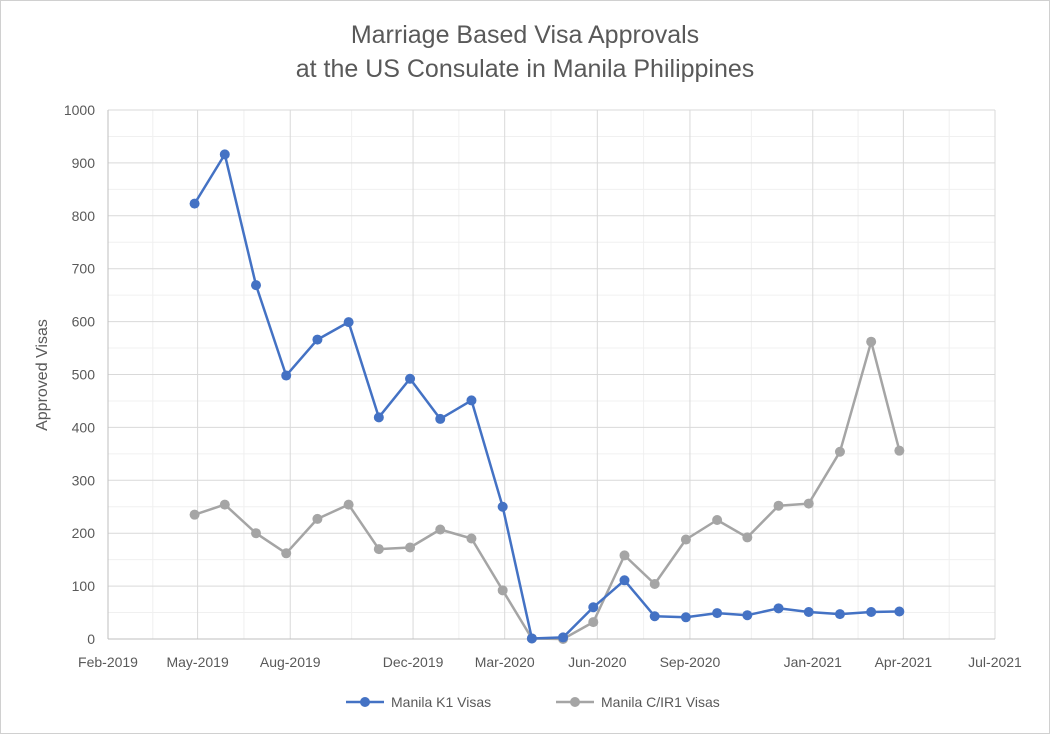 This screenshot has width=1050, height=734. What do you see at coordinates (597, 662) in the screenshot?
I see `x-tick-label: Jun-2020` at bounding box center [597, 662].